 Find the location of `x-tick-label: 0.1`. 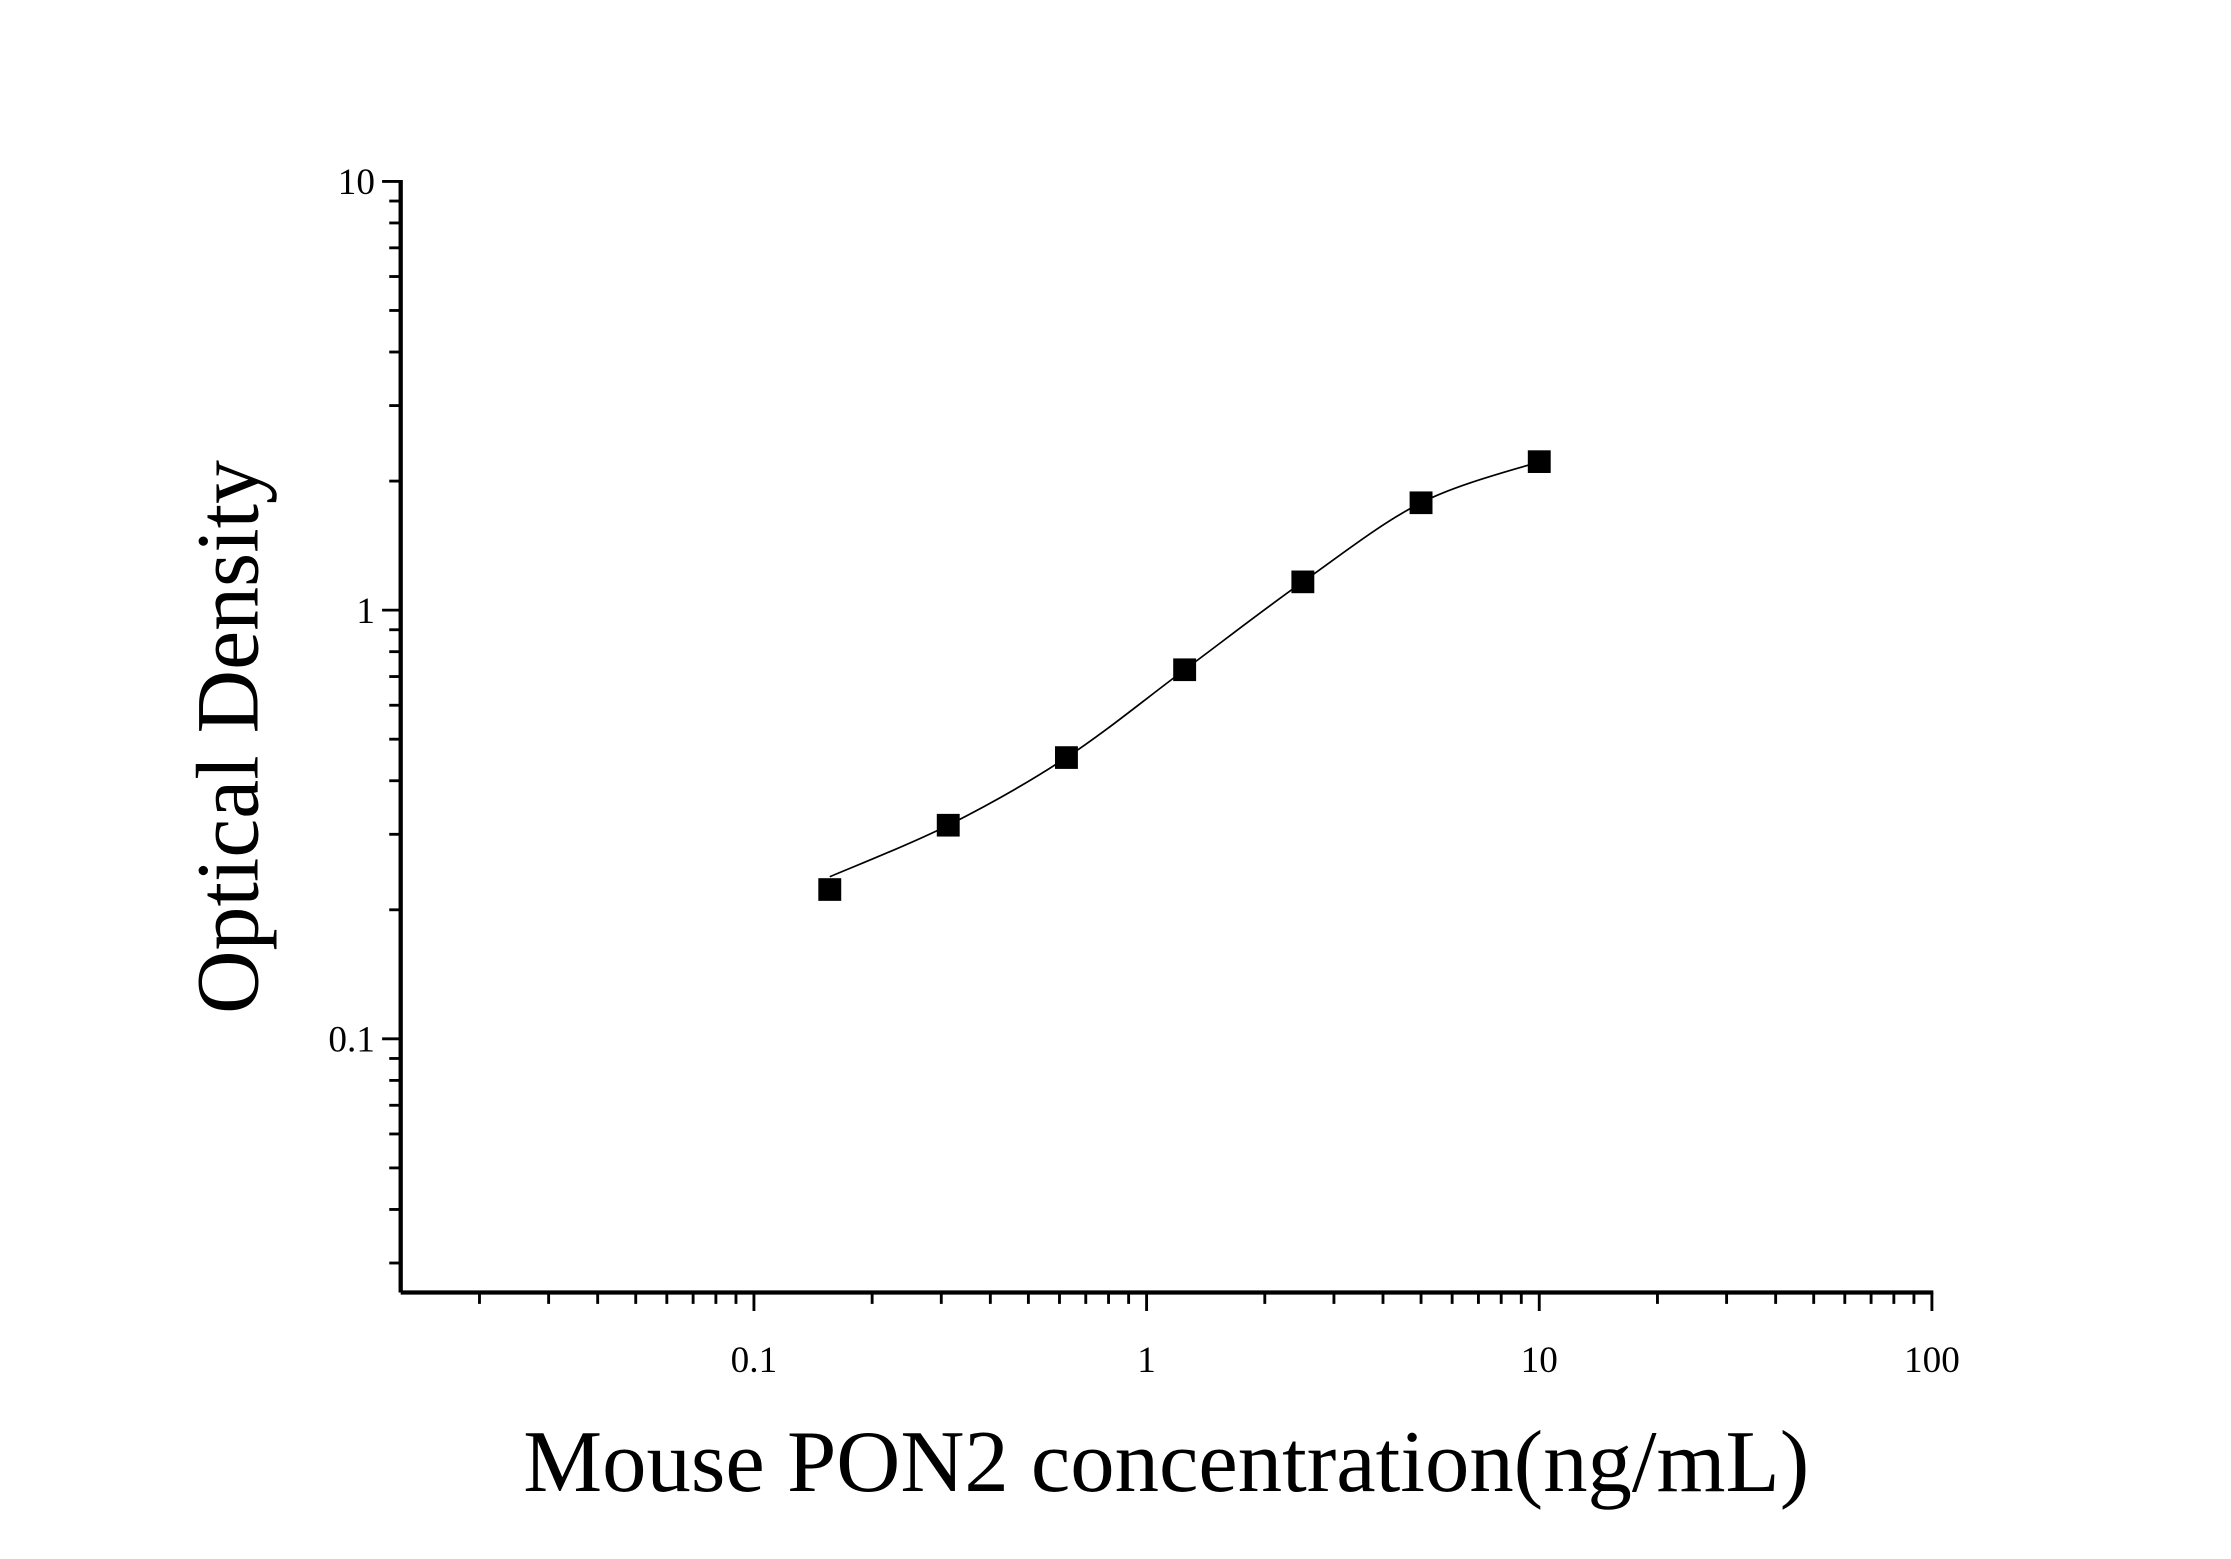

x-tick-label: 0.1 is located at coordinates (754, 1360).